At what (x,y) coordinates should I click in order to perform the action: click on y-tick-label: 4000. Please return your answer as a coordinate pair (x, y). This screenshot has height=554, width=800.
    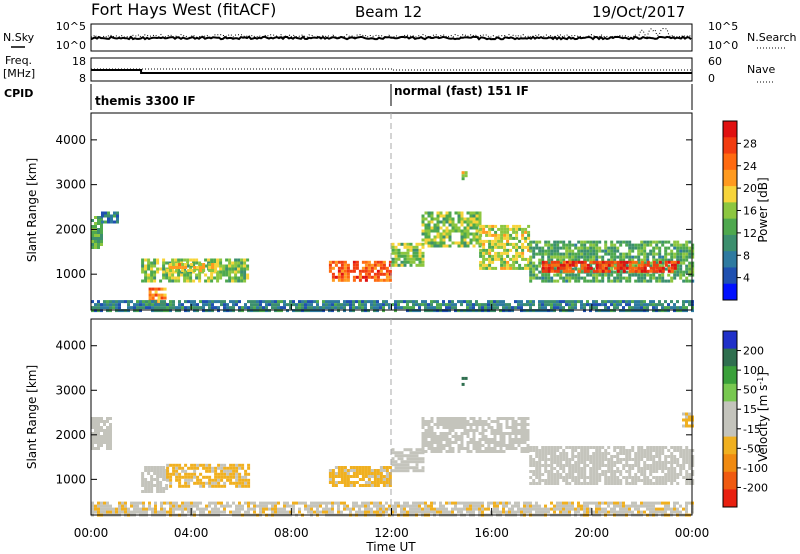
    Looking at the image, I should click on (70, 140).